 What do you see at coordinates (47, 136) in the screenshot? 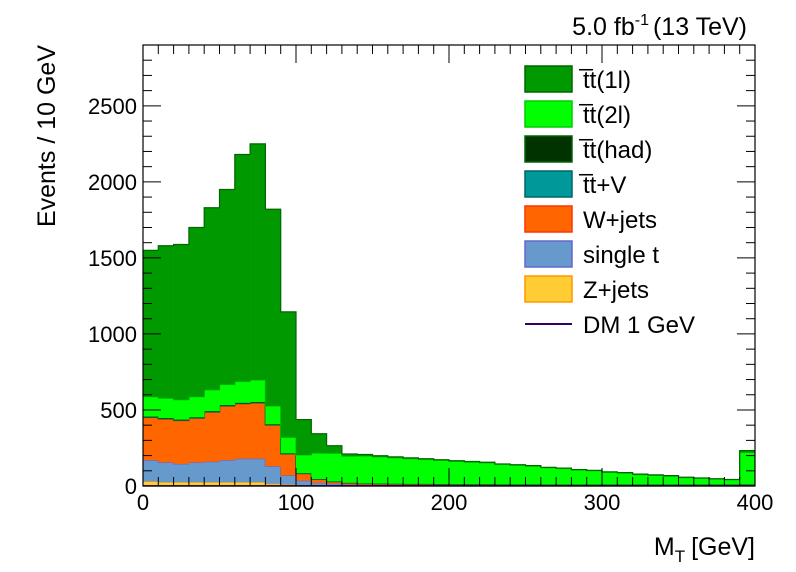
I see `y-axis-title: Events / 10 GeV` at bounding box center [47, 136].